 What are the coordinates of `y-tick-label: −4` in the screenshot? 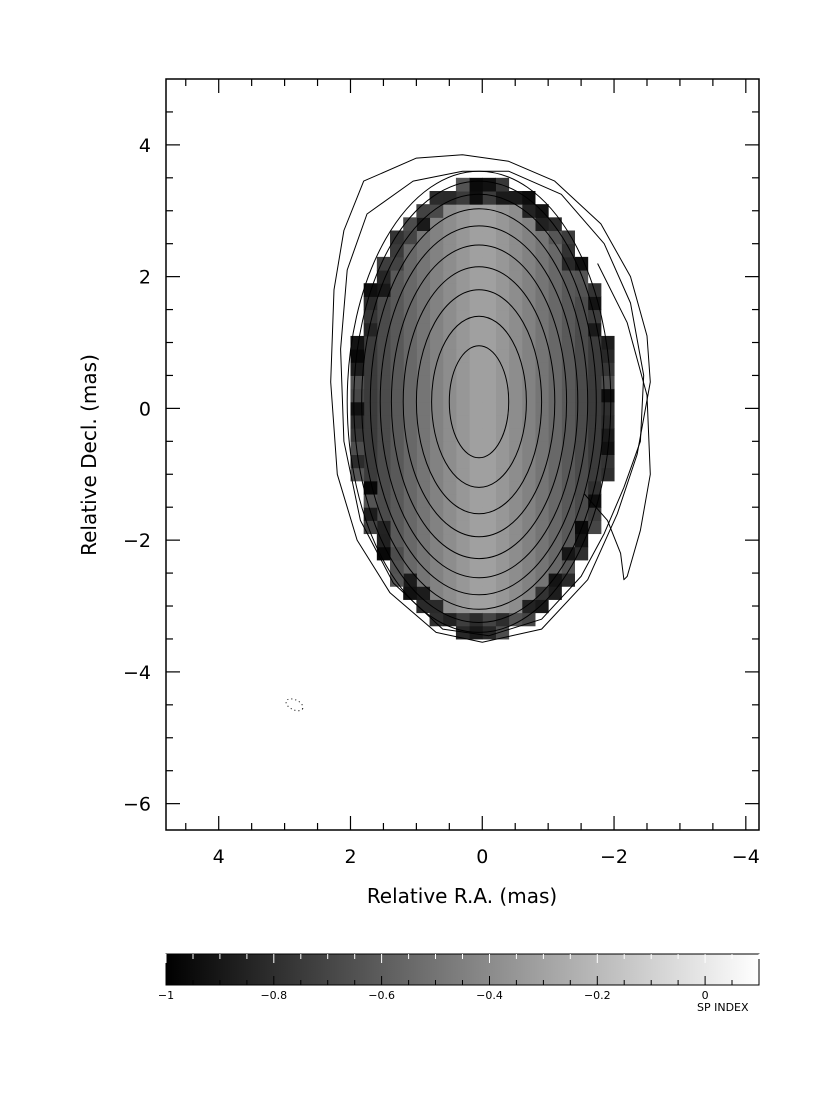 It's located at (137, 673).